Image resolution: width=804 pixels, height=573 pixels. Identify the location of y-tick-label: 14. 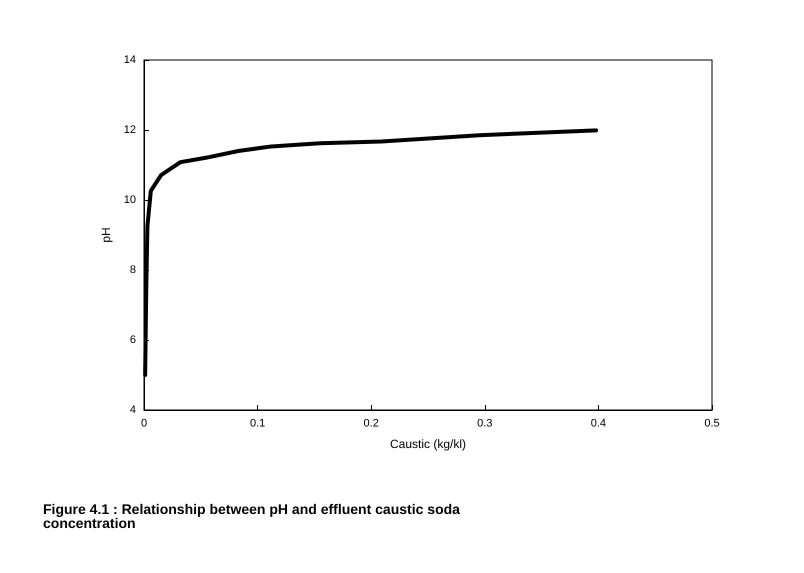
(130, 60).